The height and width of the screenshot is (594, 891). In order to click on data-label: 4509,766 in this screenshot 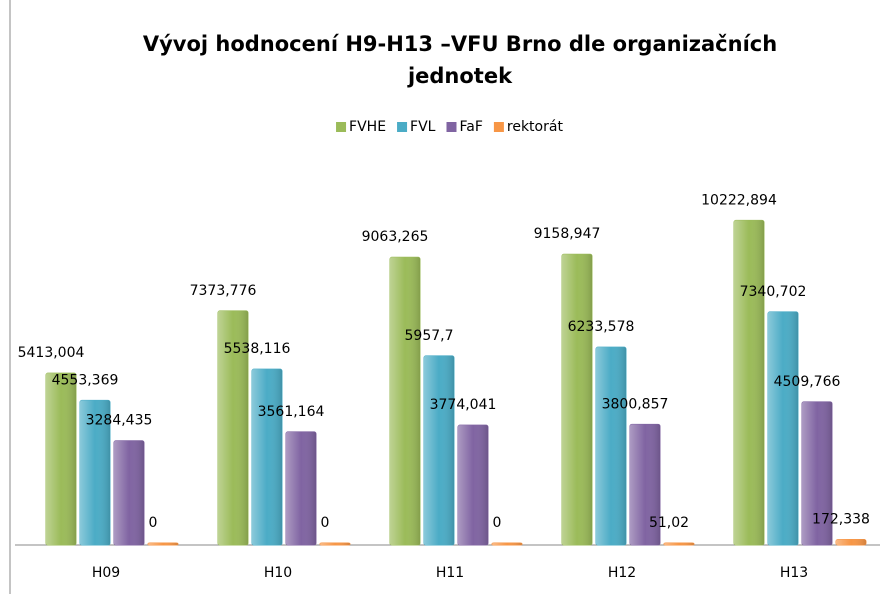, I will do `click(807, 382)`.